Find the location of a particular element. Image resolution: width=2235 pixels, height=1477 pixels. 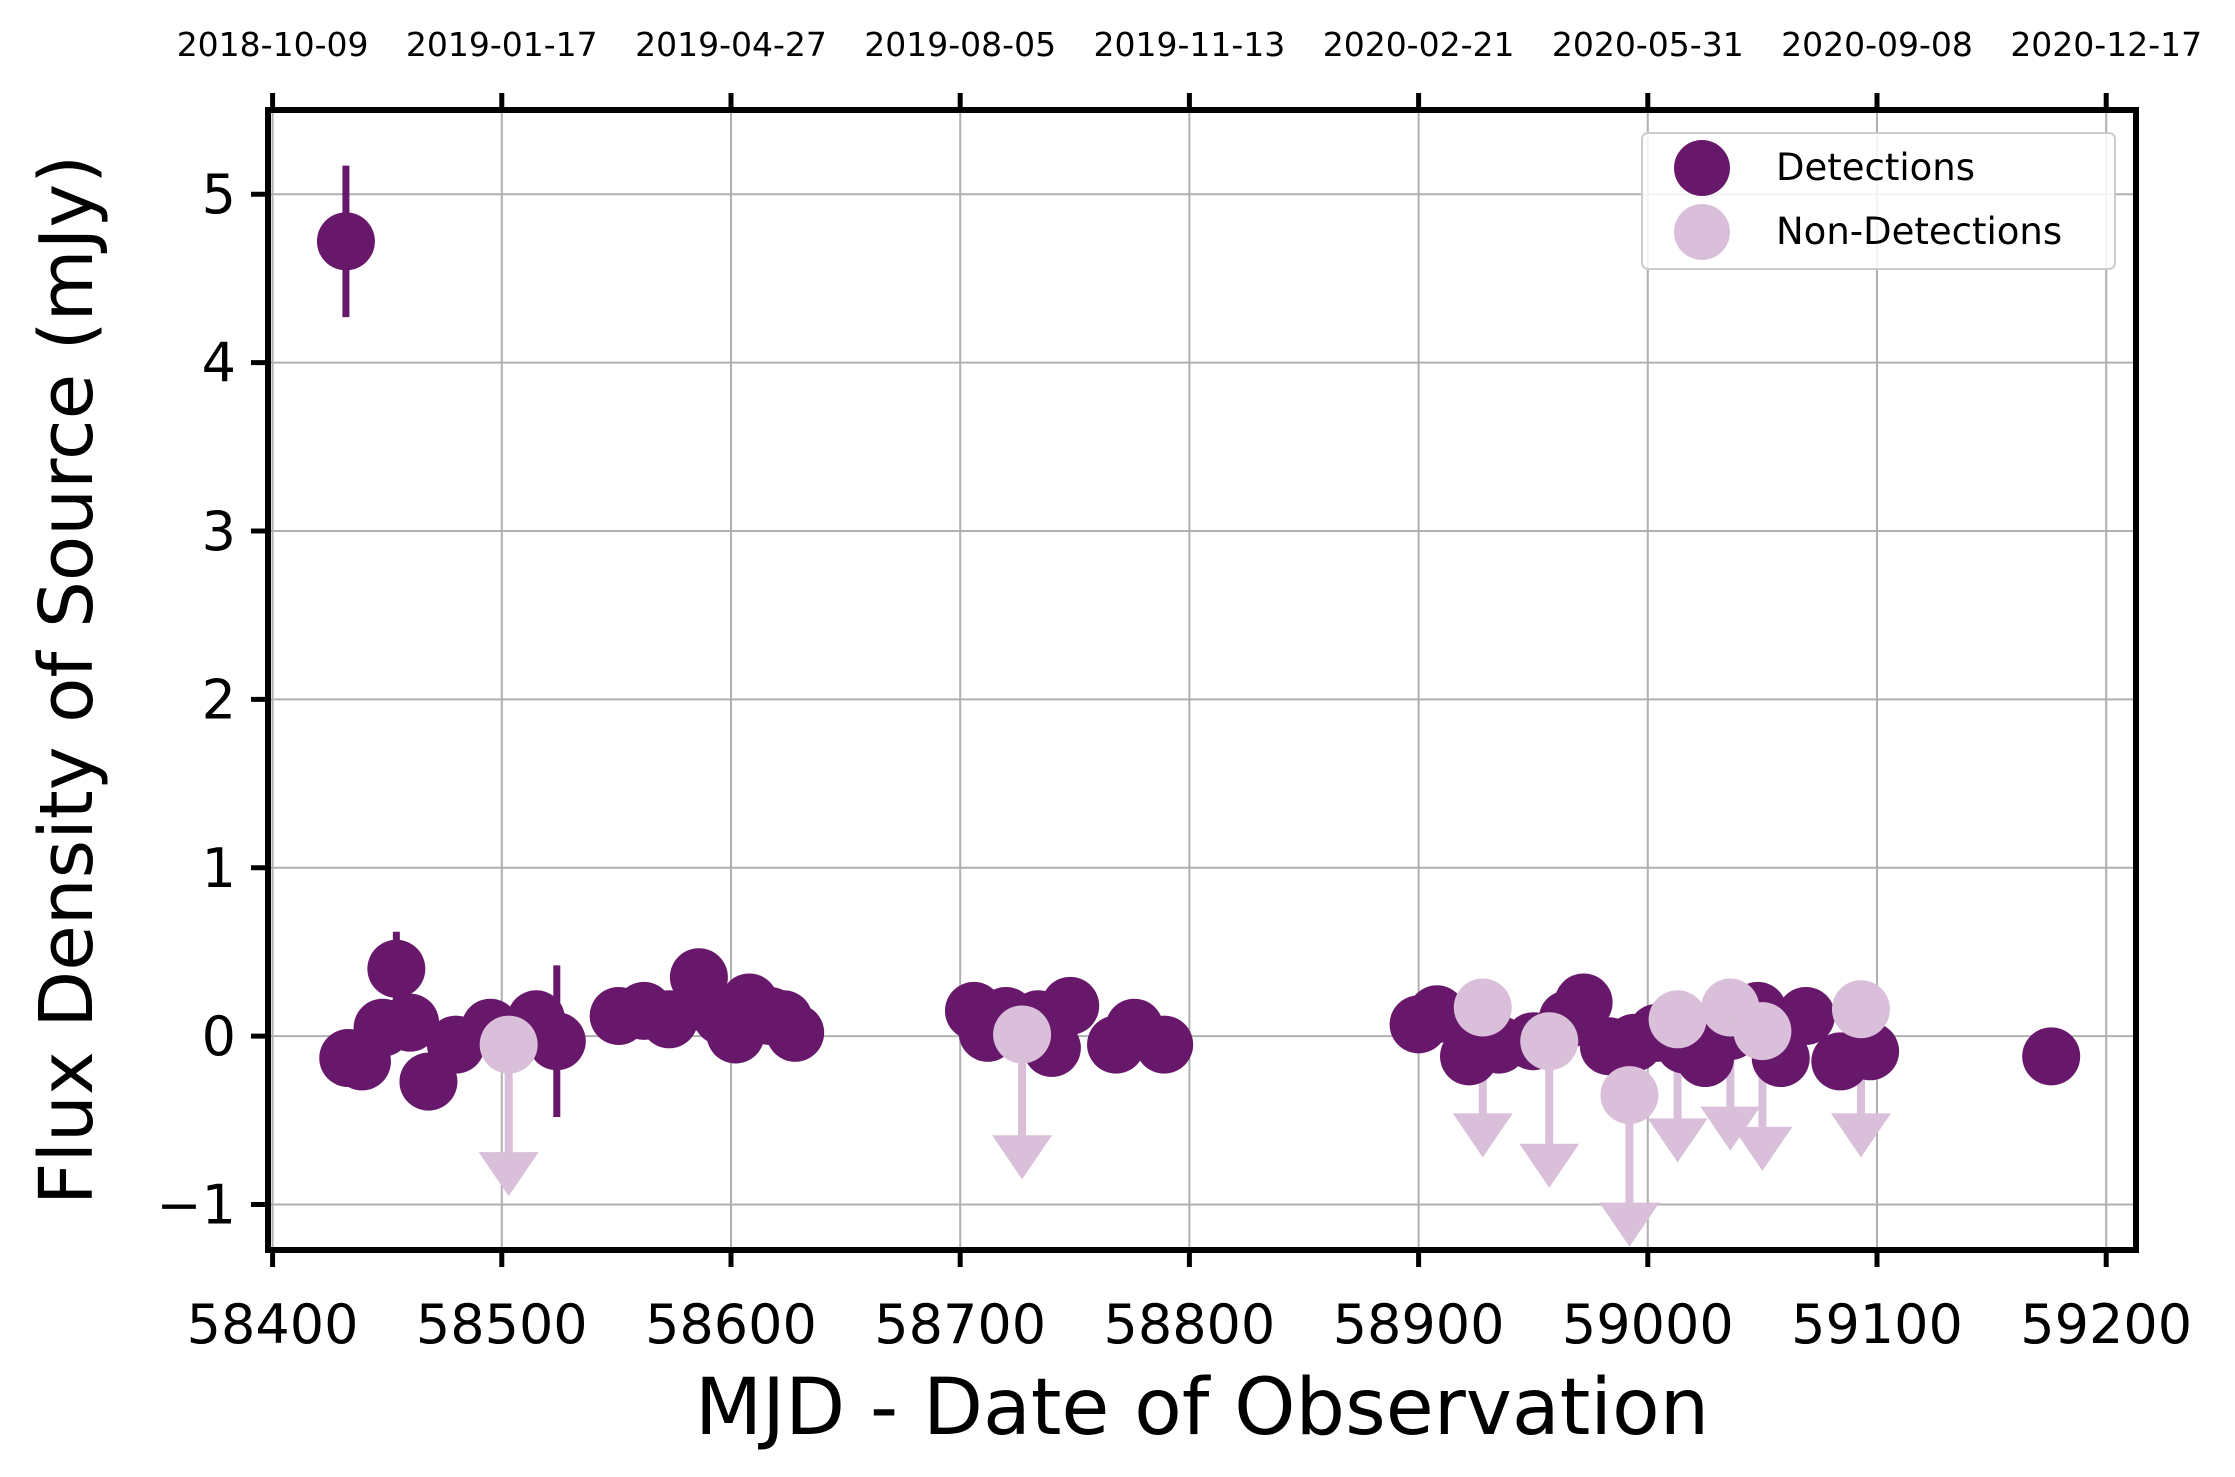

top-axis-date-label: 2019-11-13 is located at coordinates (1190, 44).